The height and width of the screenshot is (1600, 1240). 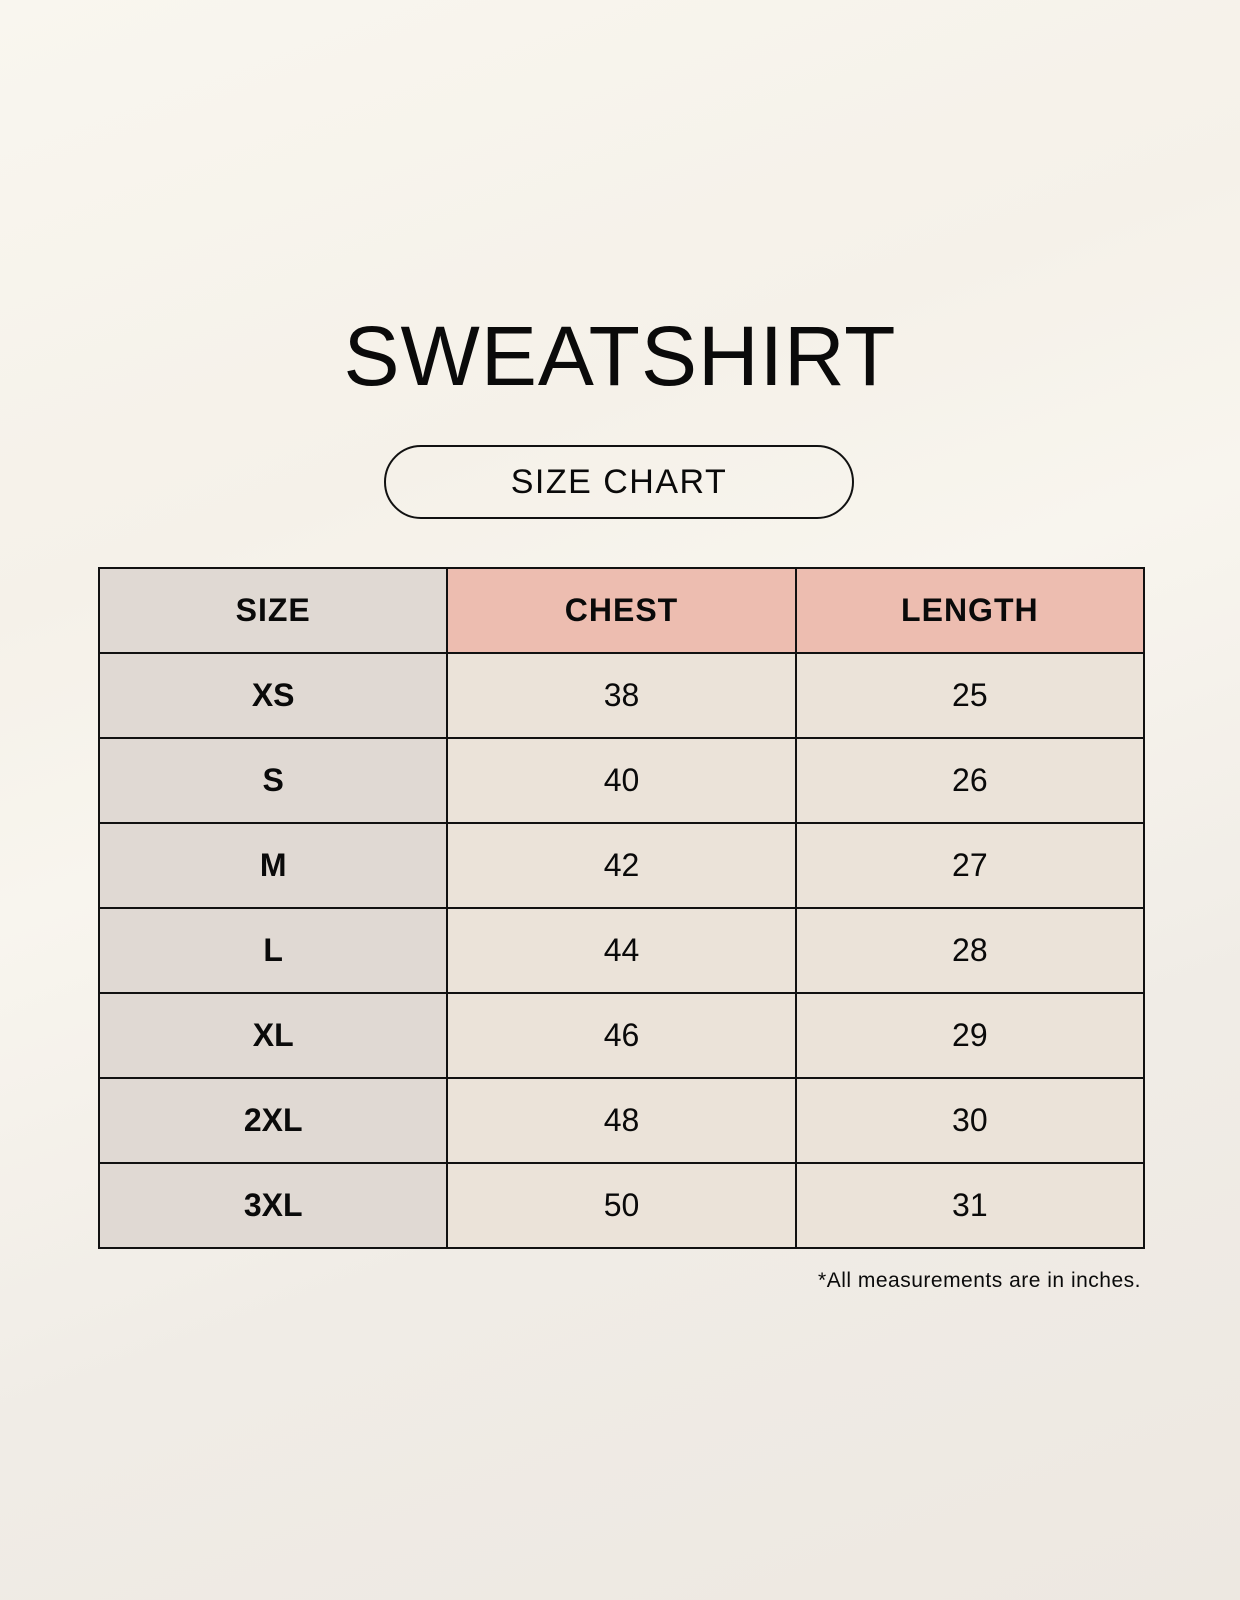 I want to click on cell-size: 2XL, so click(x=273, y=1120).